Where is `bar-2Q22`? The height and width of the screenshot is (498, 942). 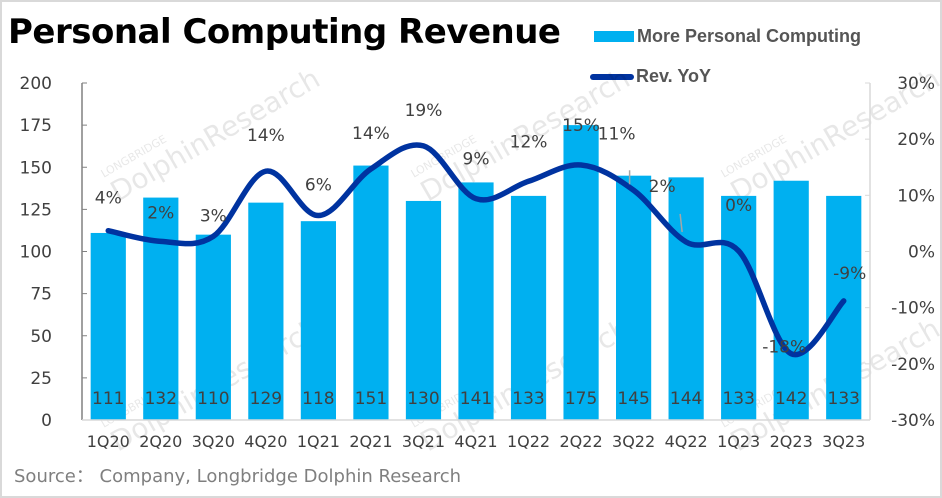
bar-2Q22 is located at coordinates (581, 272).